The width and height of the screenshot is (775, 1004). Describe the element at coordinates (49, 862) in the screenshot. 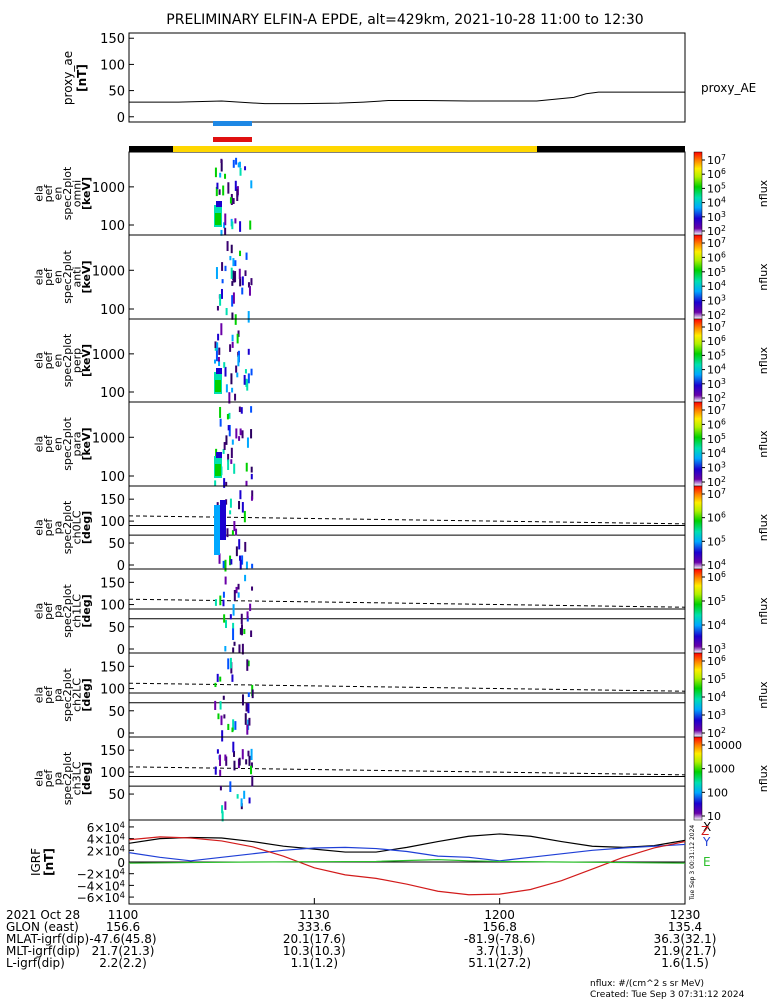

I see `igrf-ylabel-unit: [nT]` at that location.